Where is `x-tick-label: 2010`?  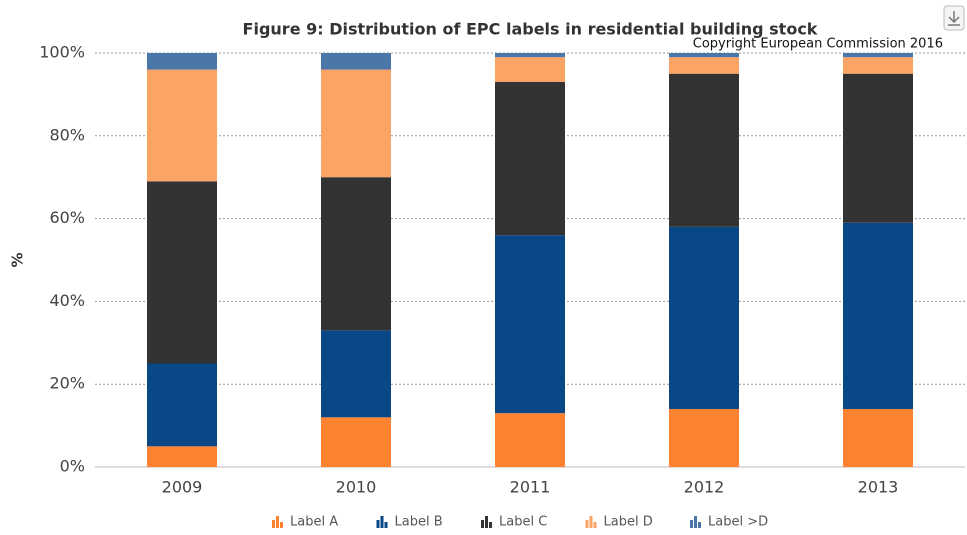 x-tick-label: 2010 is located at coordinates (356, 487).